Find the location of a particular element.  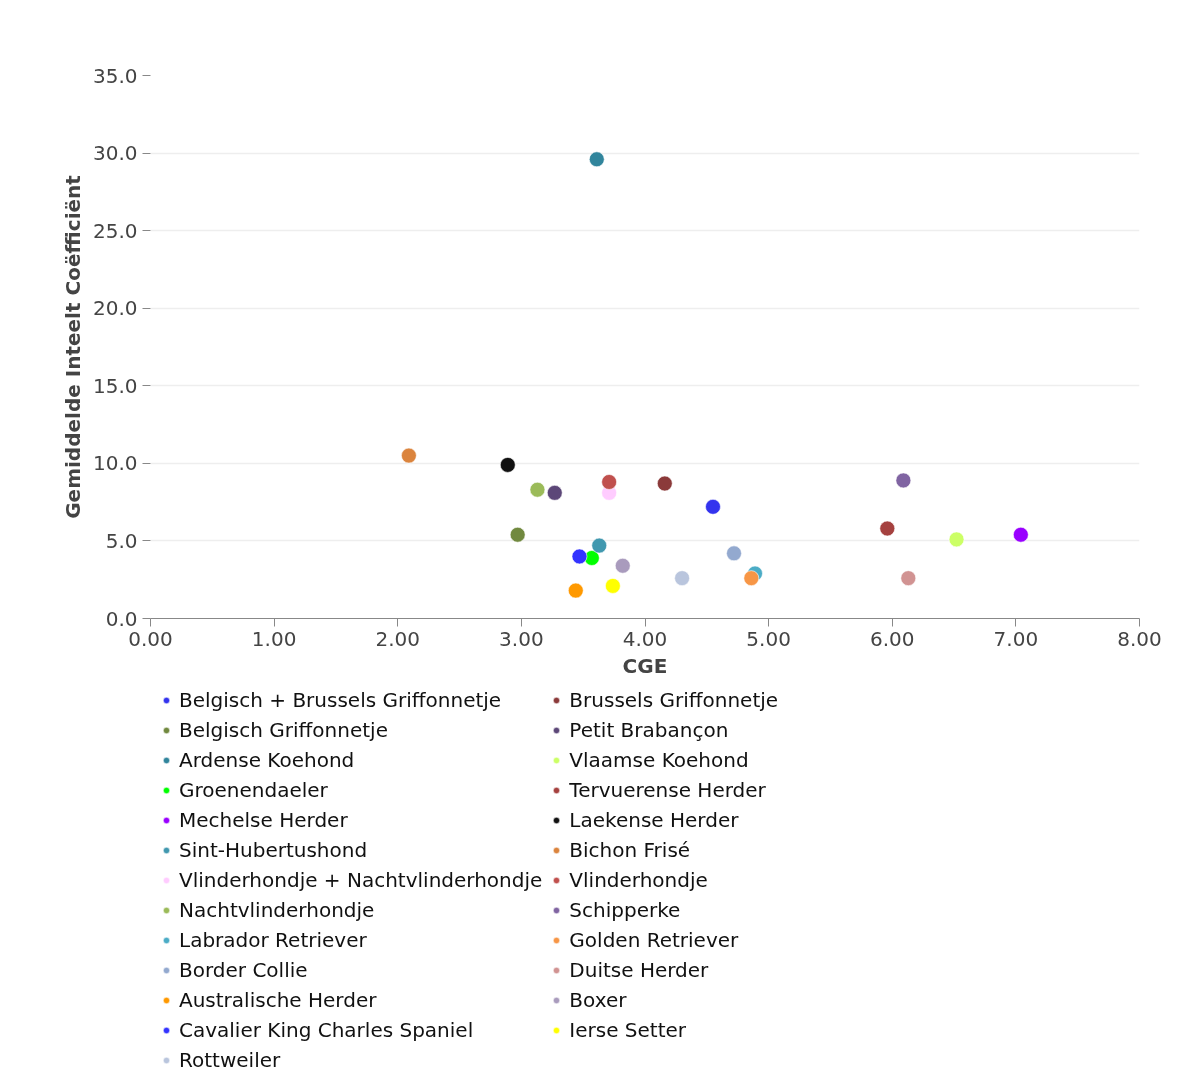

x-tick-label: 1.00 is located at coordinates (274, 638).